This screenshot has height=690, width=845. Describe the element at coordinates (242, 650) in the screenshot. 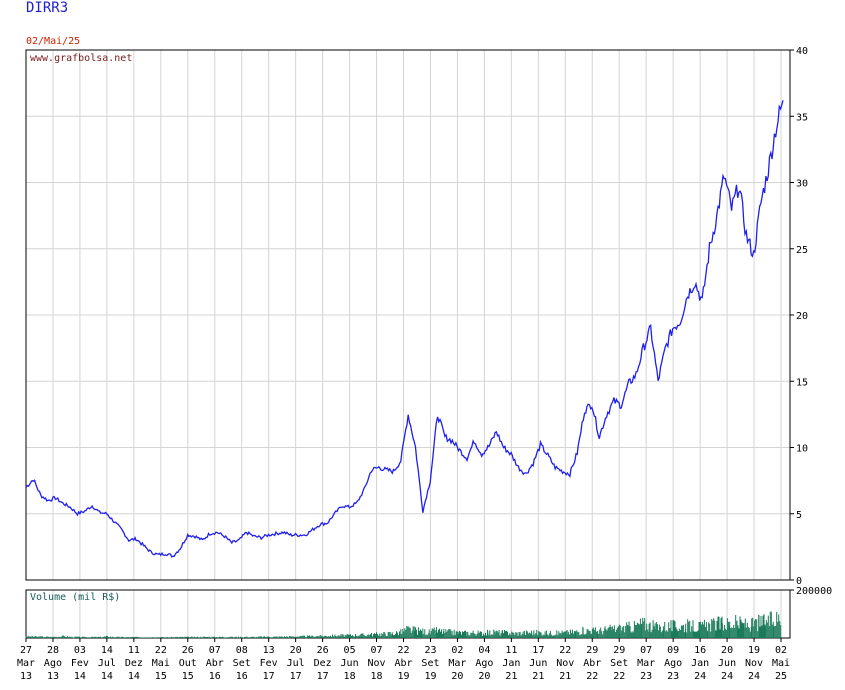

I see `x-tick-day: 08` at that location.